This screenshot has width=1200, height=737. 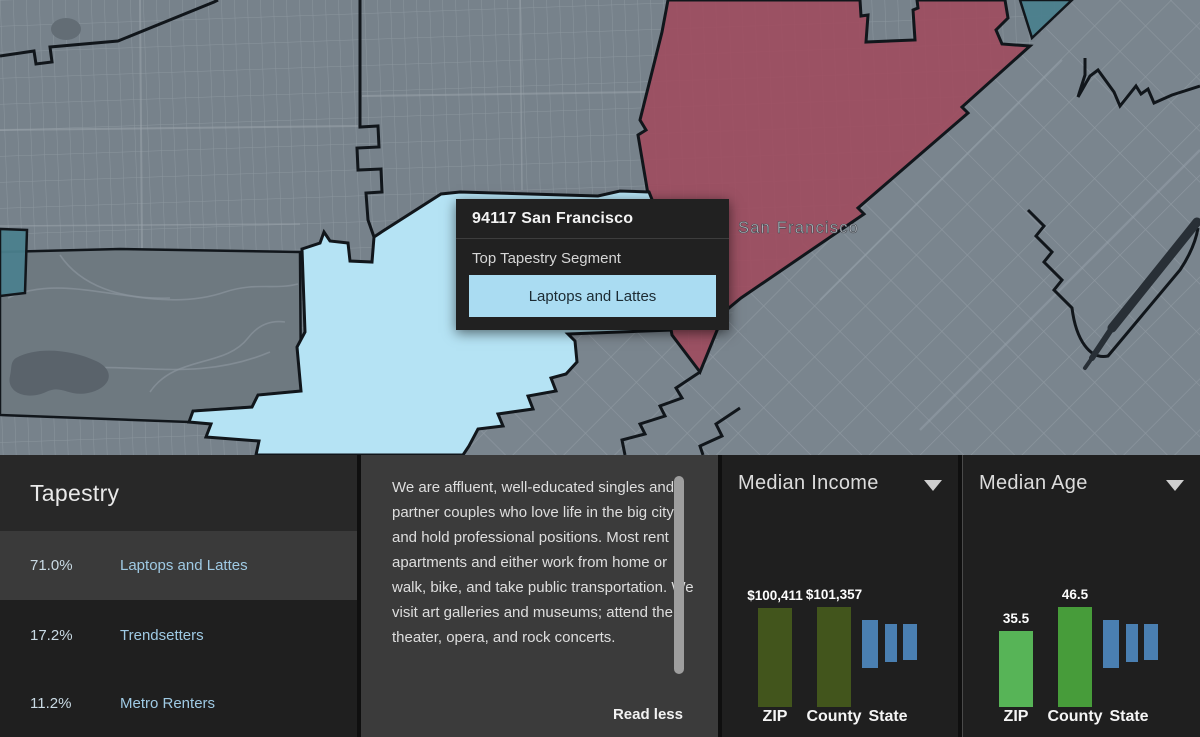 I want to click on popup-section-label: Top Tapestry Segment, so click(x=546, y=258).